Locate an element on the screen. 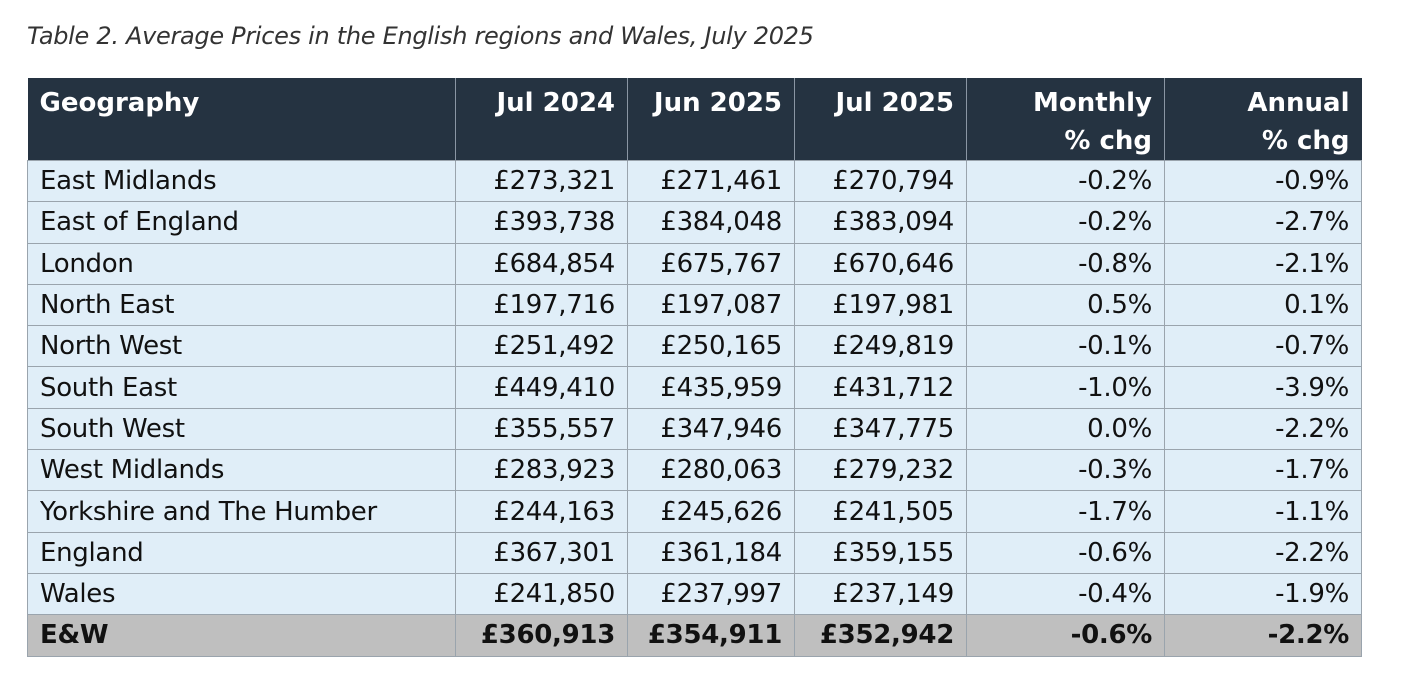 The width and height of the screenshot is (1404, 680). value-cell: -0.3% is located at coordinates (1065, 470).